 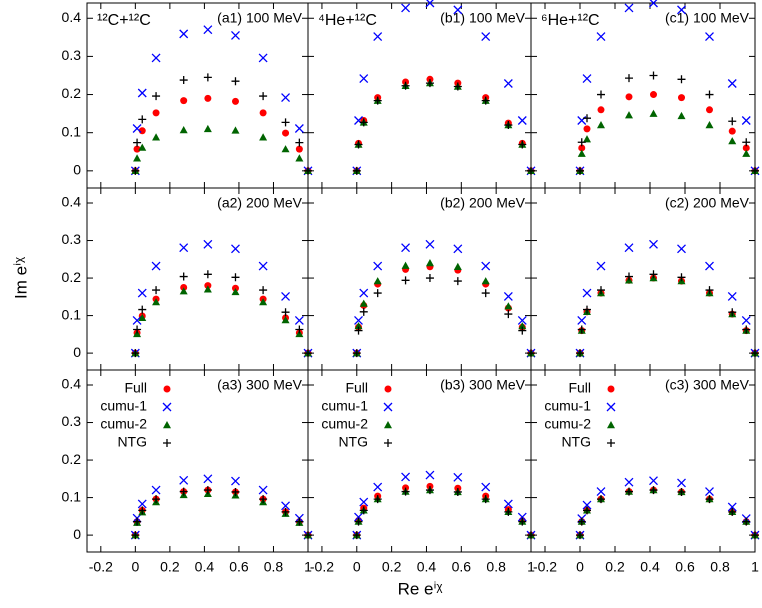 What do you see at coordinates (124, 20) in the screenshot?
I see `panel-annotation: ¹²C+¹²C` at bounding box center [124, 20].